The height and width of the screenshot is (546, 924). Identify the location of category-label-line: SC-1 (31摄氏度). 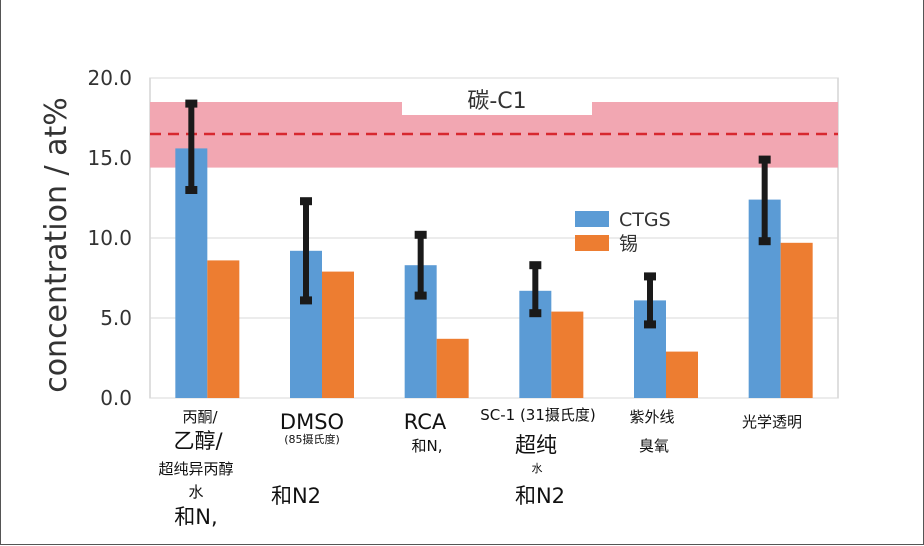
(538, 415).